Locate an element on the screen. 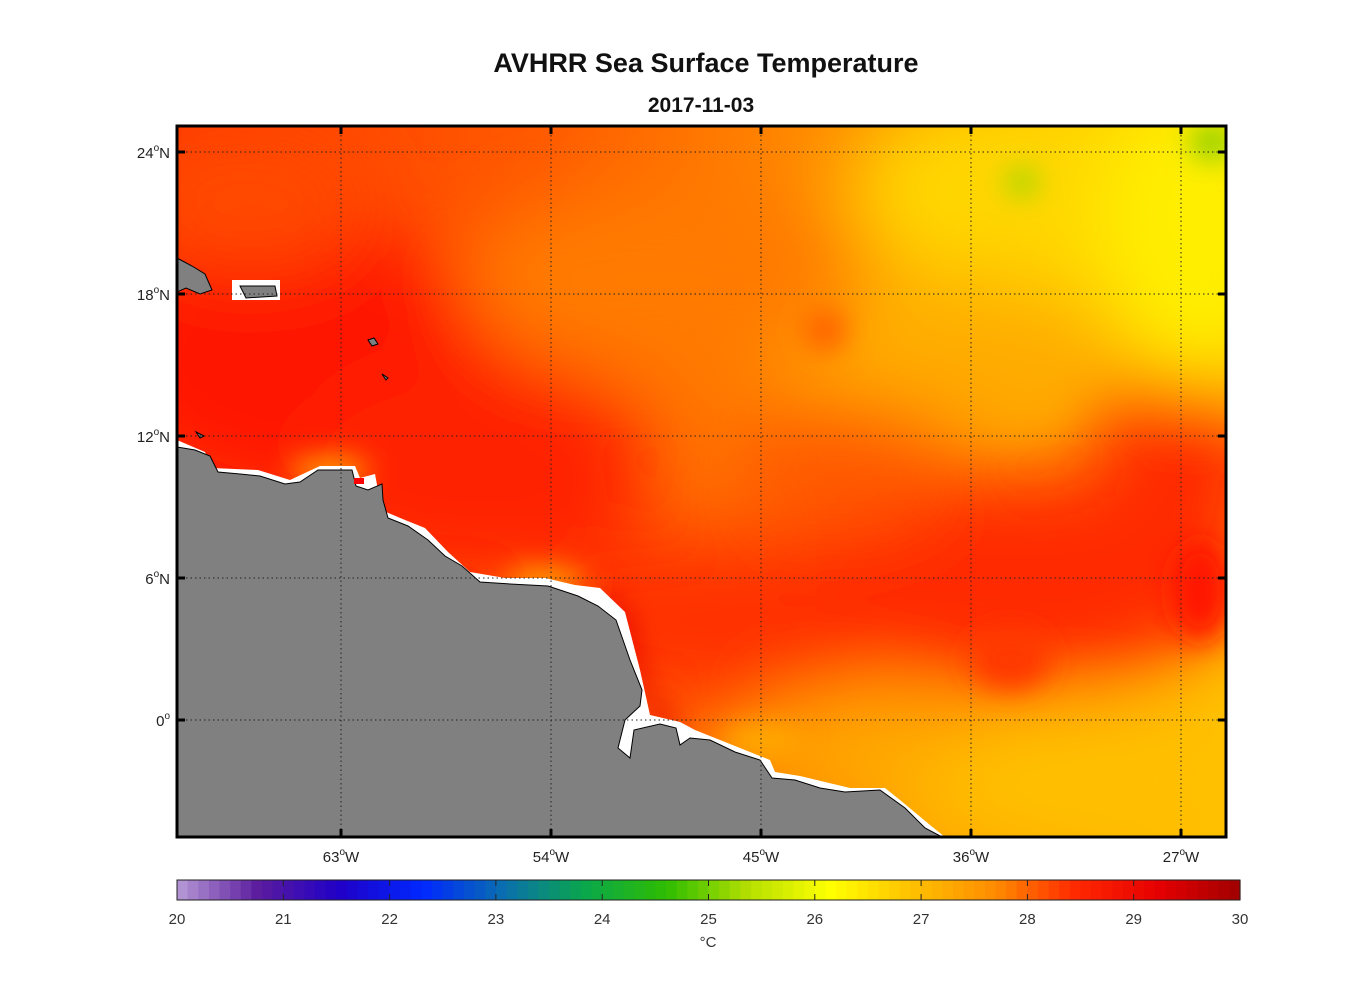 This screenshot has width=1356, height=1000. trinidad-island is located at coordinates (200, 434).